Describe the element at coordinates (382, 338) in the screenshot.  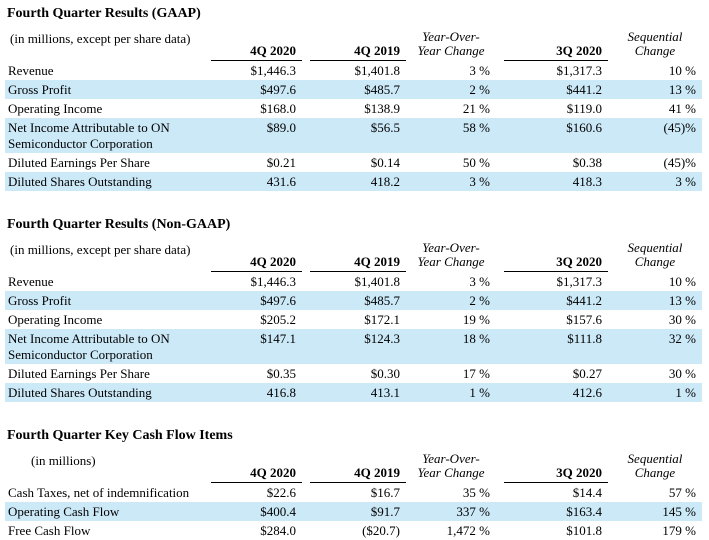
I see `cell-value: $124.3` at that location.